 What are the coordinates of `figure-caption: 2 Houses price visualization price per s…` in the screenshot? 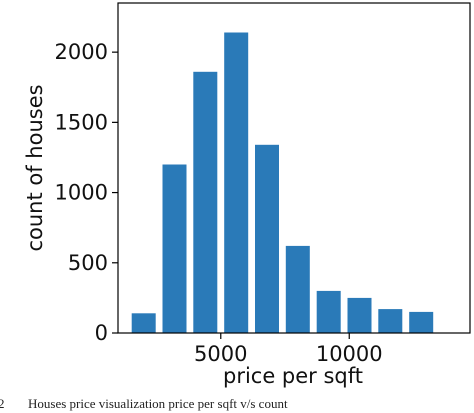 It's located at (237, 404).